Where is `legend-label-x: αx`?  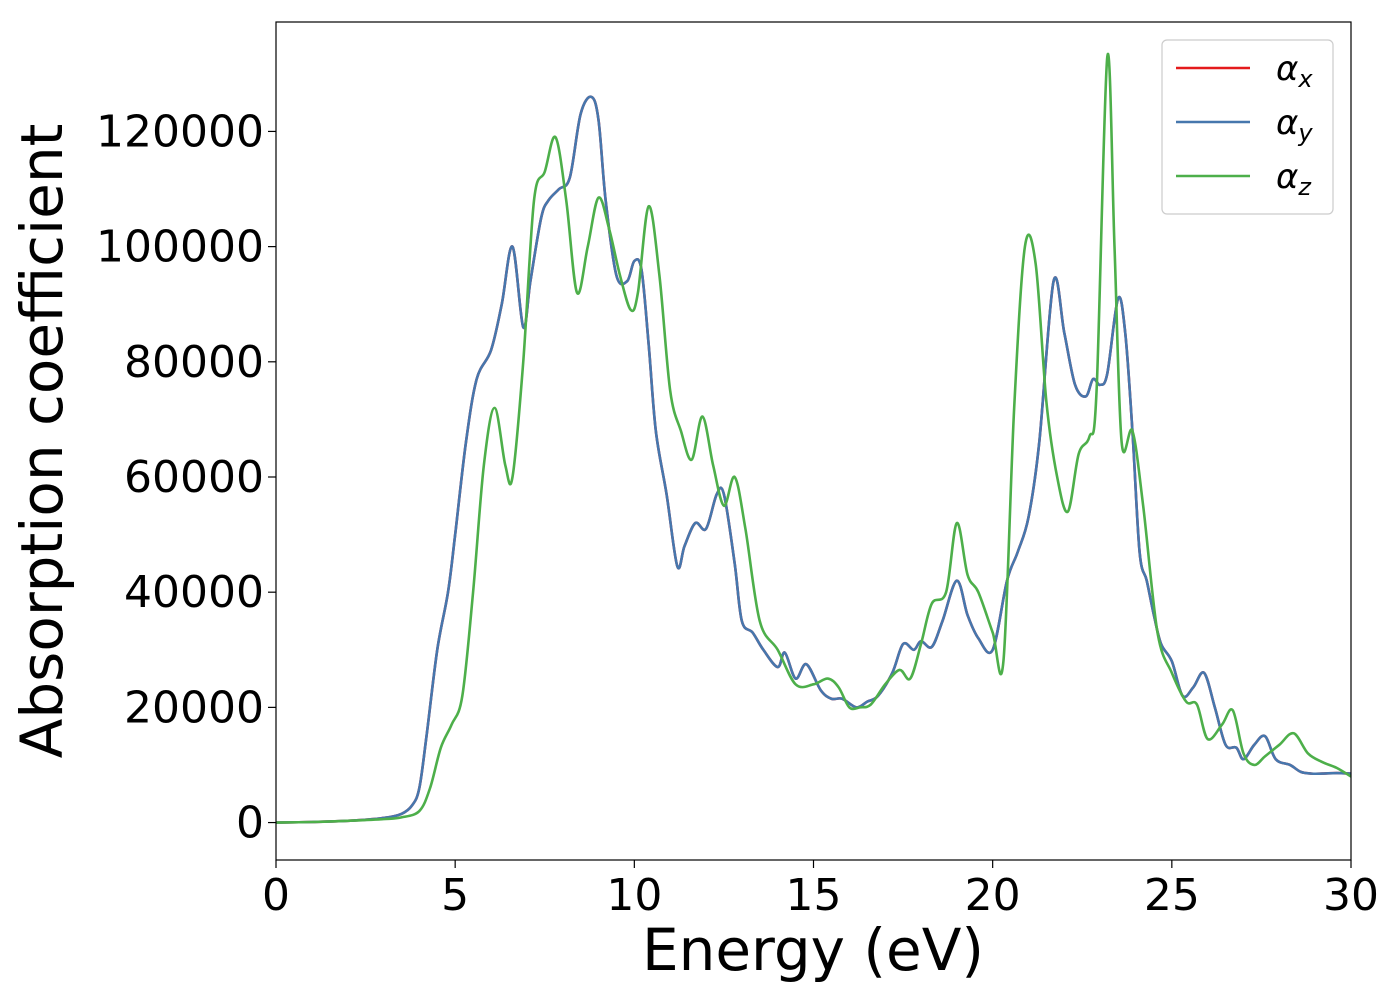
legend-label-x: αx is located at coordinates (1294, 71).